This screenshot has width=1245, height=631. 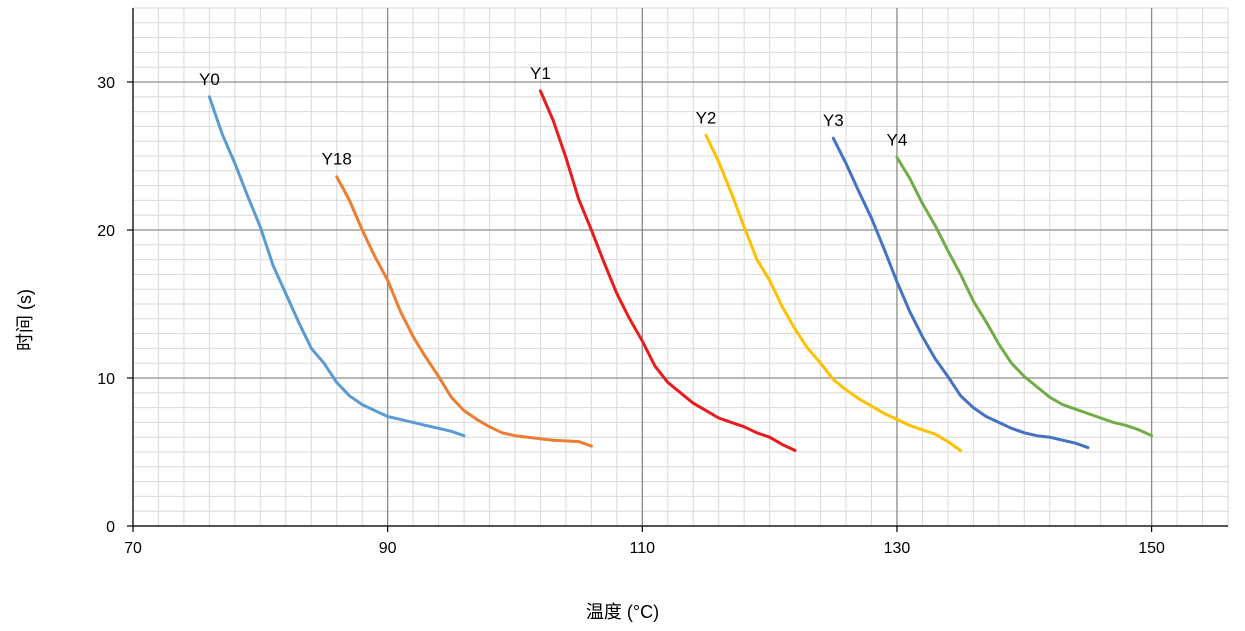 What do you see at coordinates (897, 139) in the screenshot?
I see `series-label-y4: Y4` at bounding box center [897, 139].